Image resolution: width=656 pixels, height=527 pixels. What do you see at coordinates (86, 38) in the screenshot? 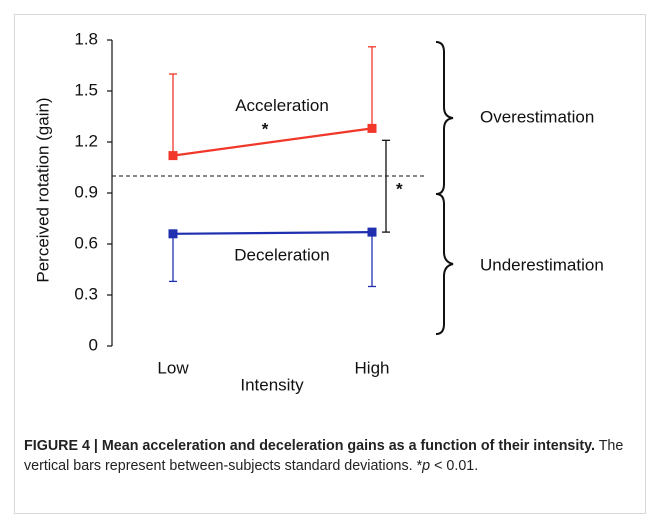
I see `y-tick-label: 1.8` at bounding box center [86, 38].